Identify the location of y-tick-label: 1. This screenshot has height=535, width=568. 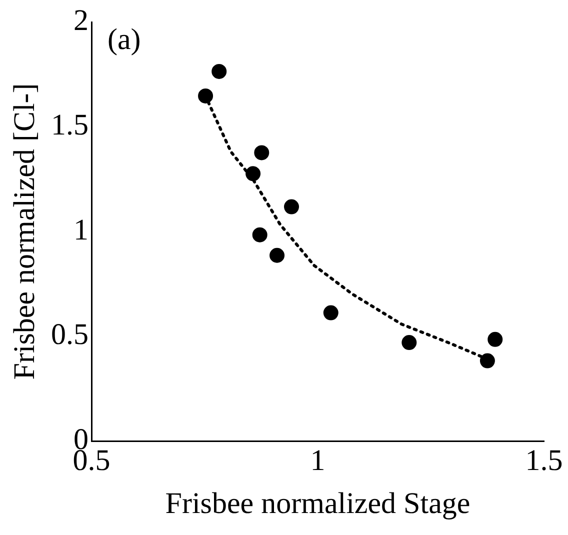
(81, 229).